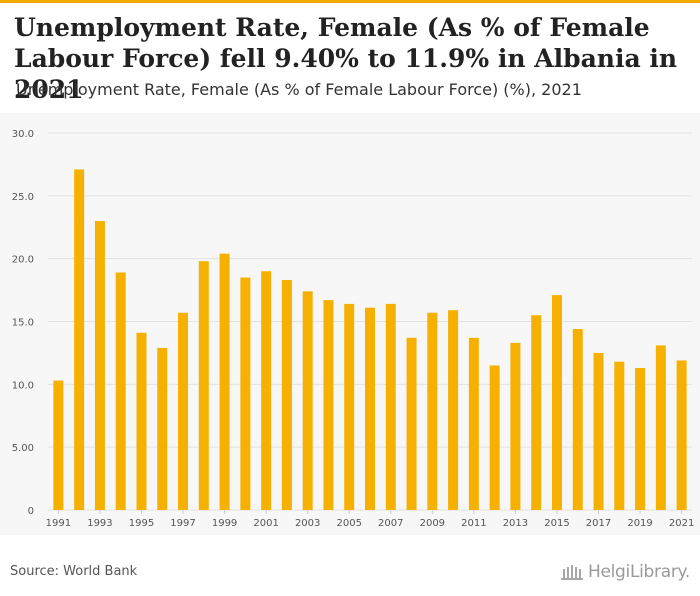  Describe the element at coordinates (183, 411) in the screenshot. I see `bar-1997` at that location.